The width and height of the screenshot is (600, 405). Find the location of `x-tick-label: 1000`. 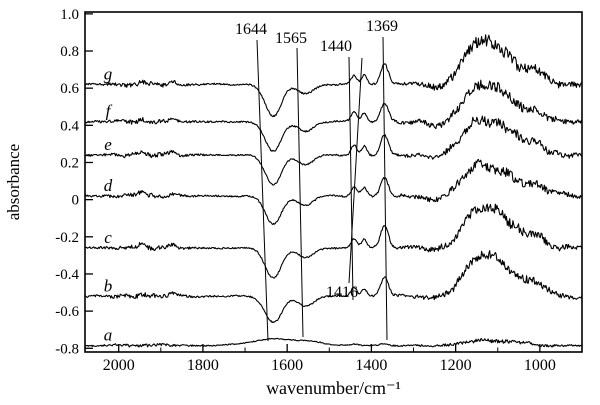

x-tick-label: 1000 is located at coordinates (540, 365).